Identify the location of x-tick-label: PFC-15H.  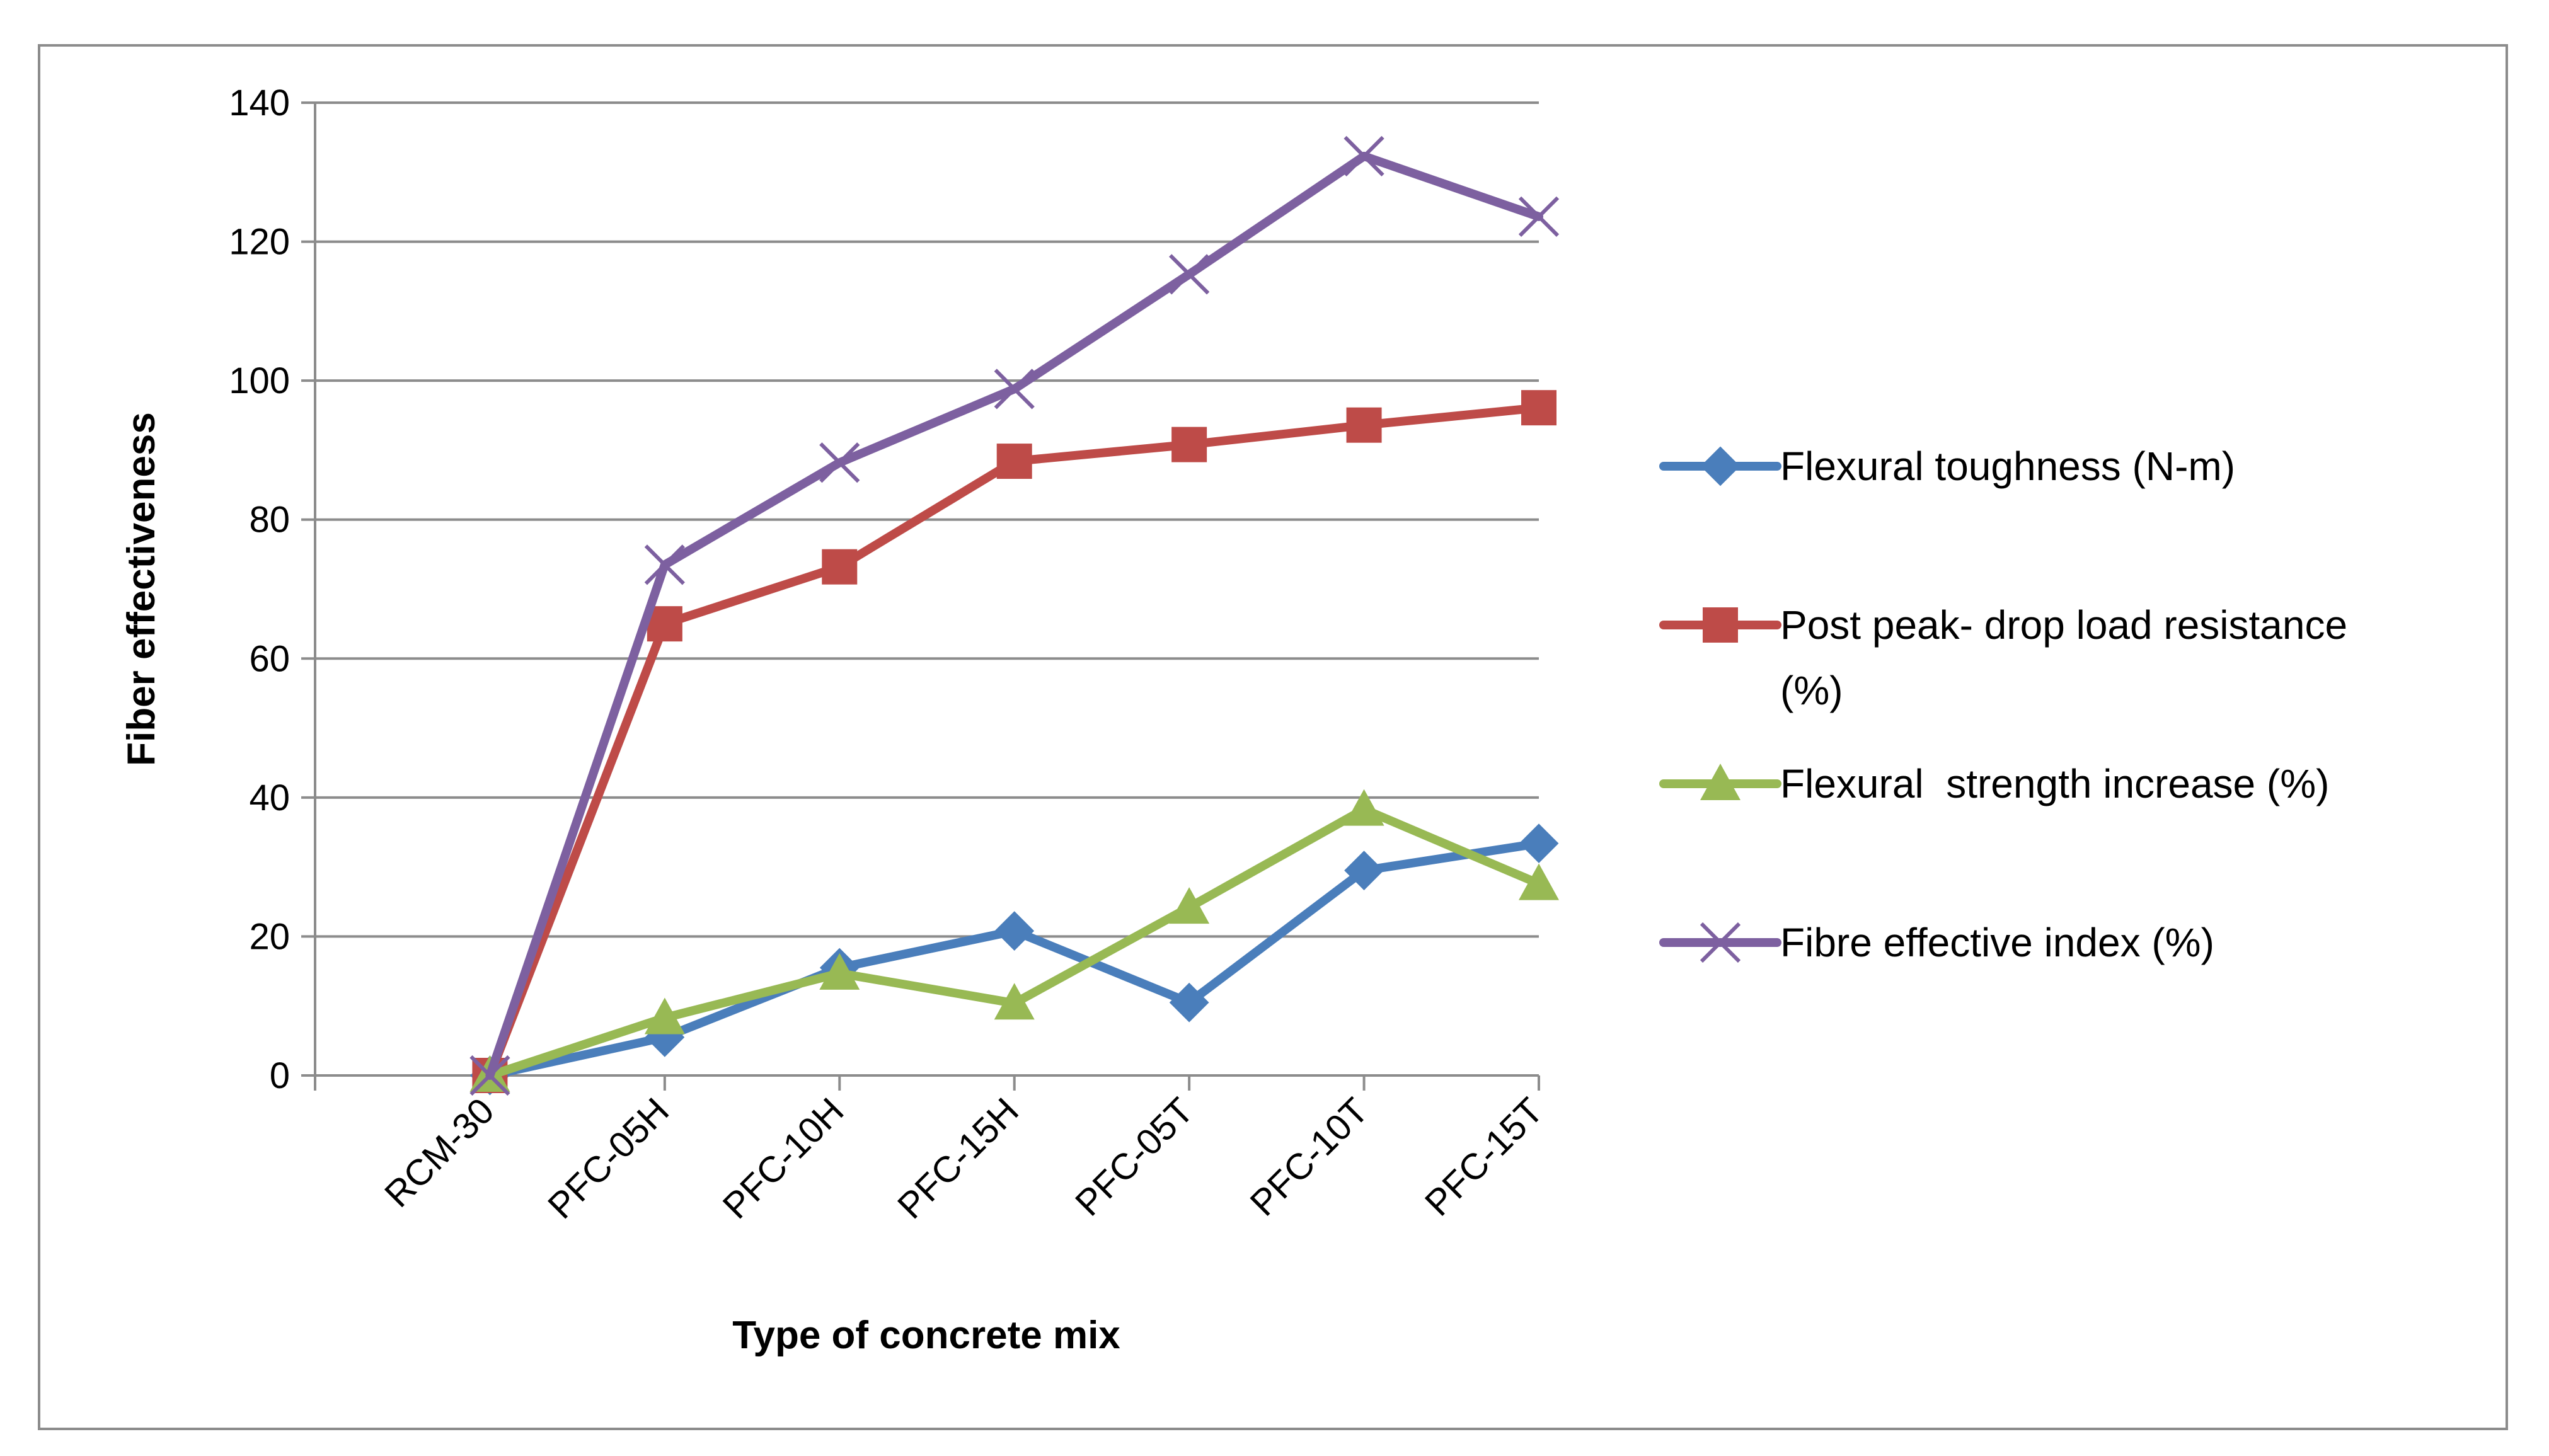
(958, 1158).